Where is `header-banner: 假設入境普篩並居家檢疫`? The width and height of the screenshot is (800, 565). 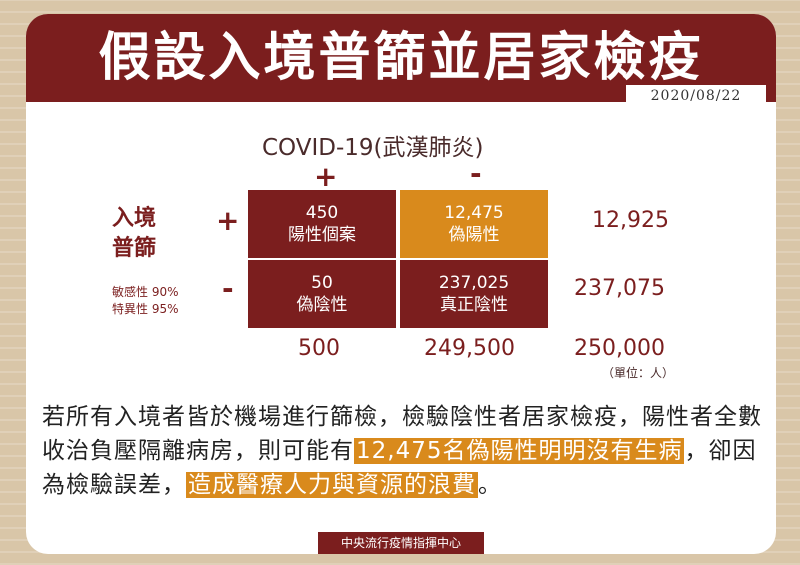
header-banner: 假設入境普篩並居家檢疫 is located at coordinates (401, 58).